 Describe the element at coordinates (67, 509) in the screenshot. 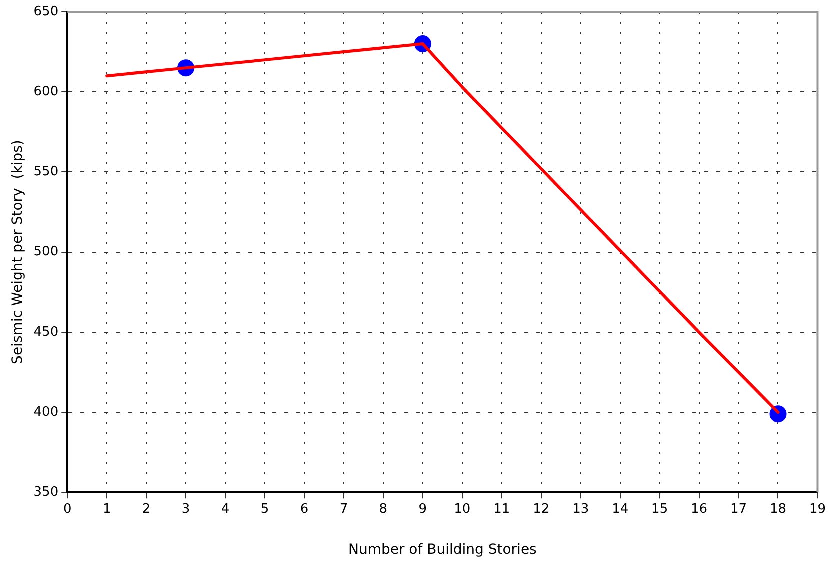

I see `x-tick-label: 0` at that location.